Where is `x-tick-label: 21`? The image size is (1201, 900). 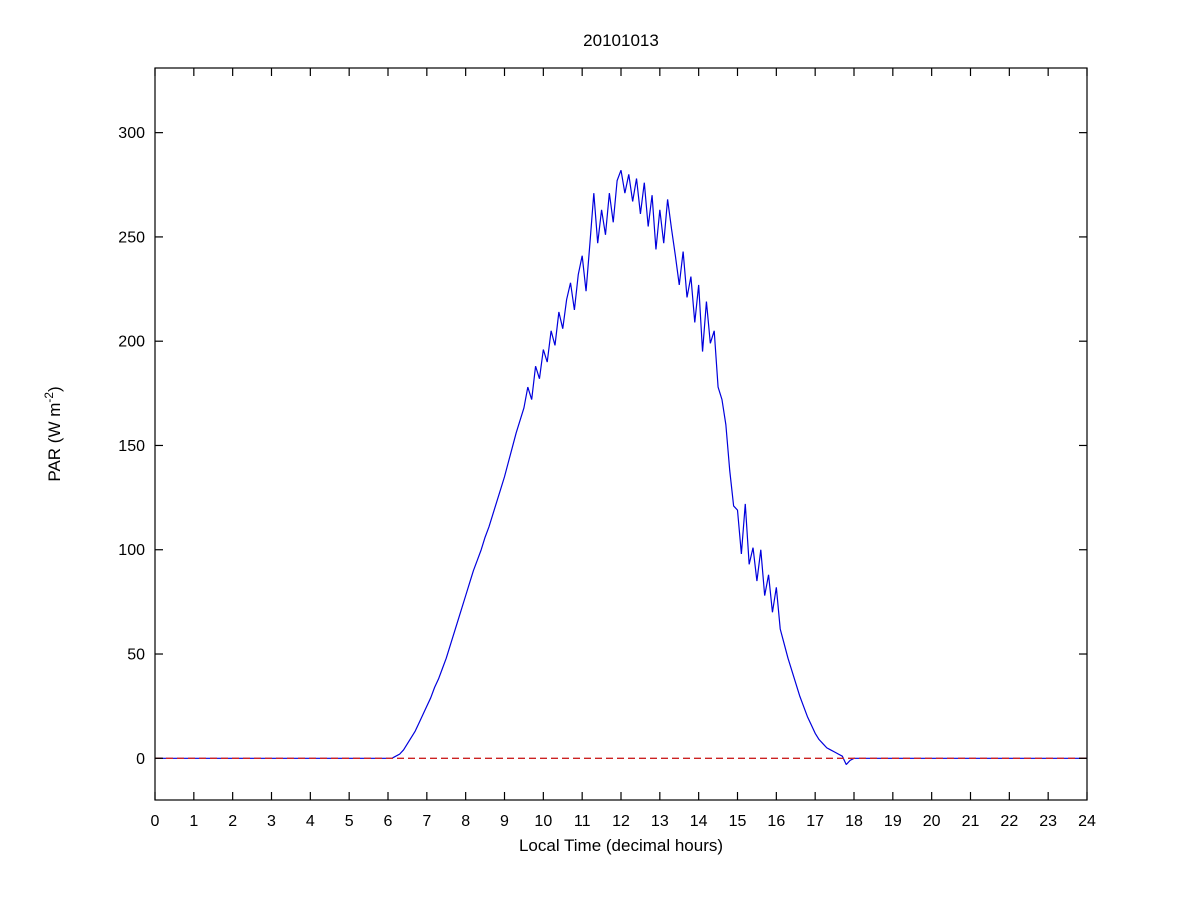
x-tick-label: 21 is located at coordinates (971, 821).